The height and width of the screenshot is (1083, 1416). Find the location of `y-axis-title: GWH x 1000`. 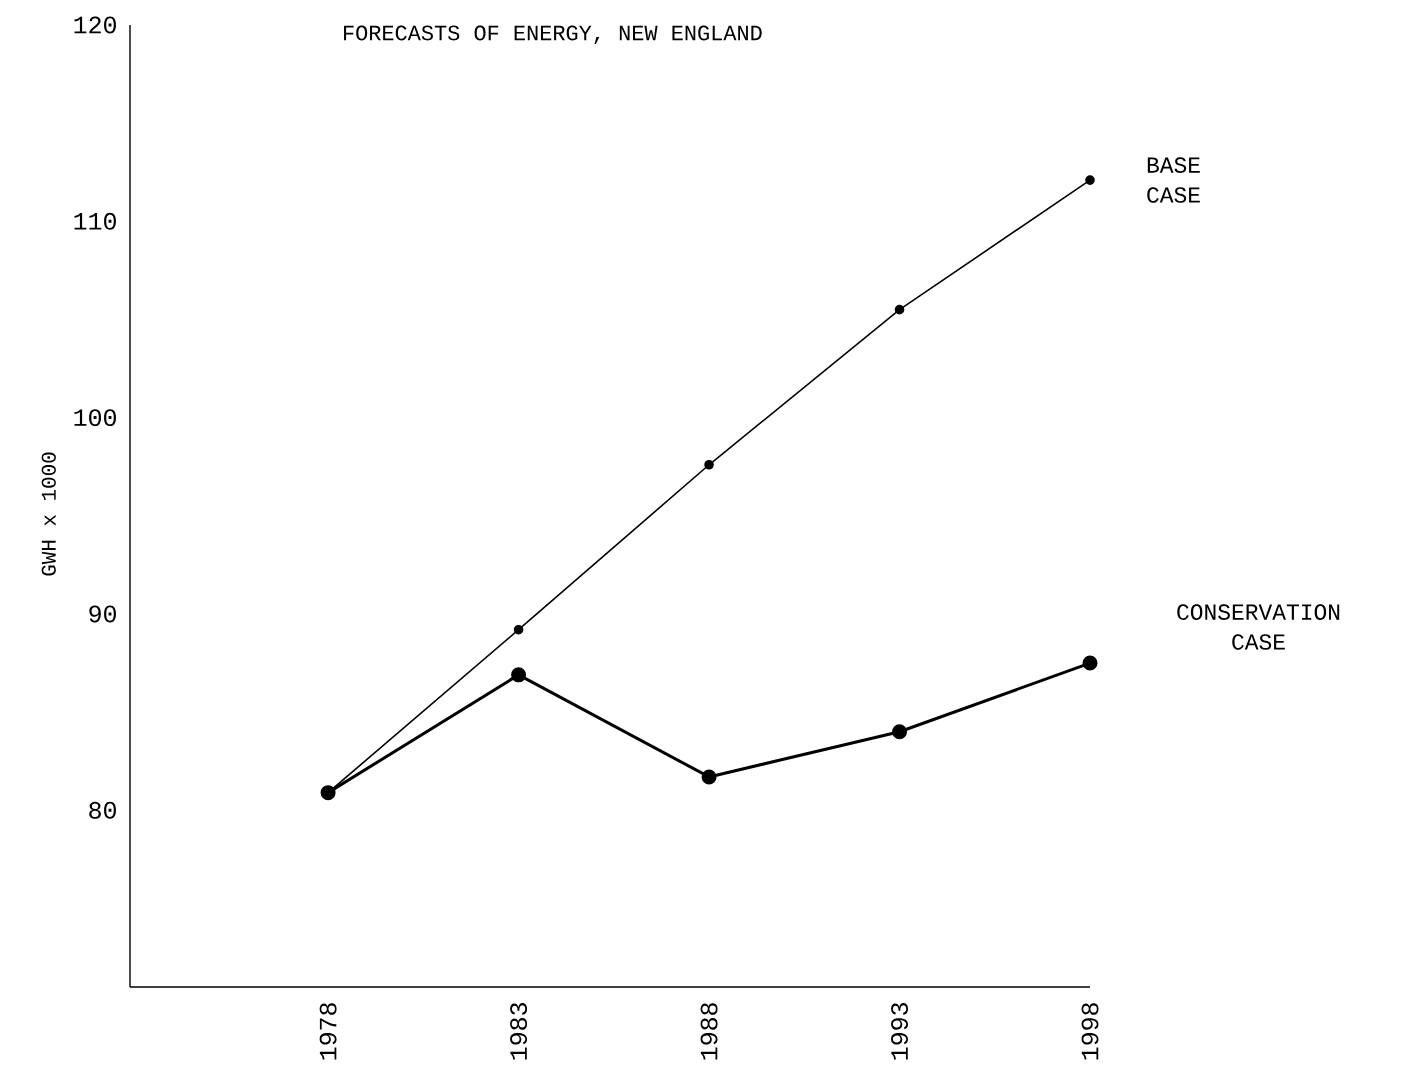

y-axis-title: GWH x 1000 is located at coordinates (48, 514).